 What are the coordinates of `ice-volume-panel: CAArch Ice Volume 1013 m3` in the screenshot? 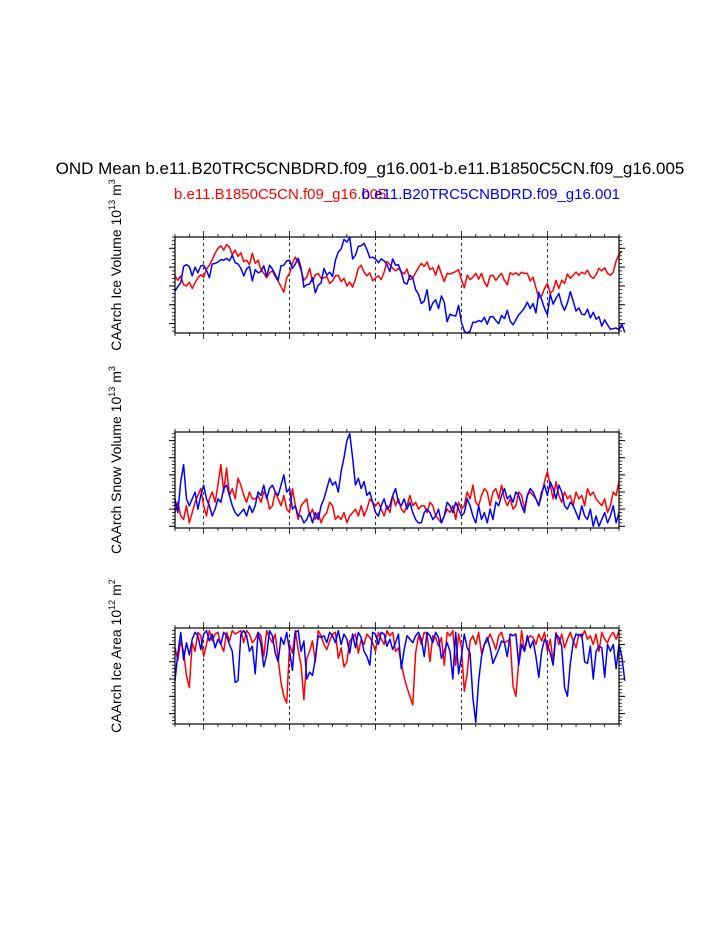 It's located at (366, 265).